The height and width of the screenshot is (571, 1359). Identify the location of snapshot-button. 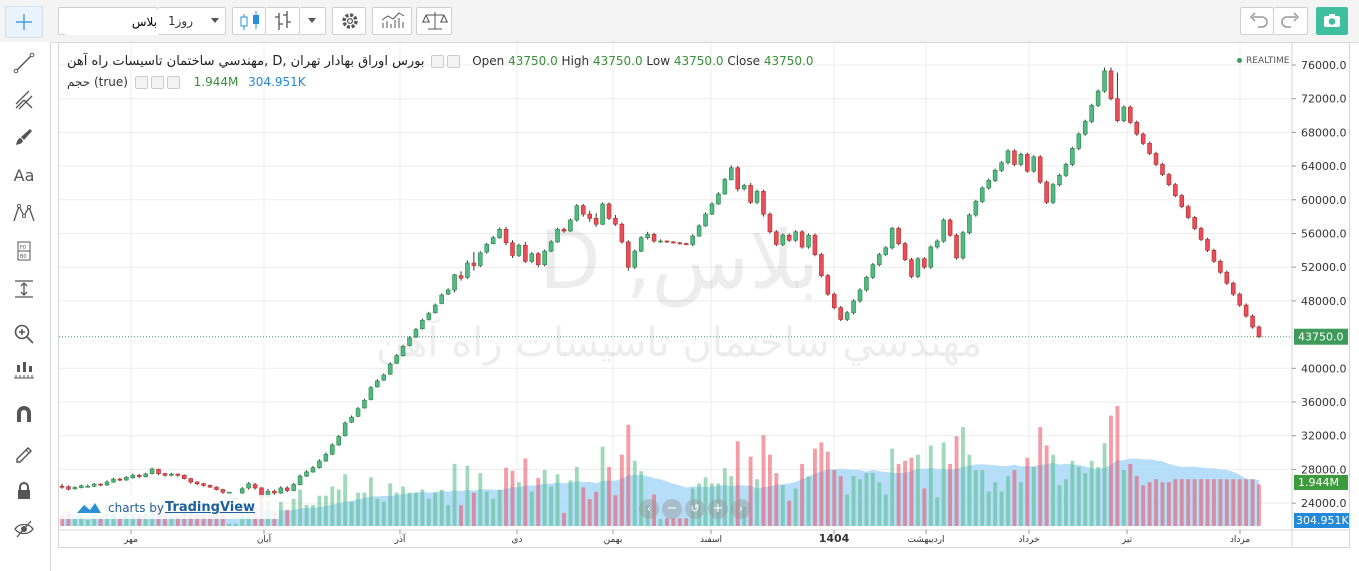
(1332, 21).